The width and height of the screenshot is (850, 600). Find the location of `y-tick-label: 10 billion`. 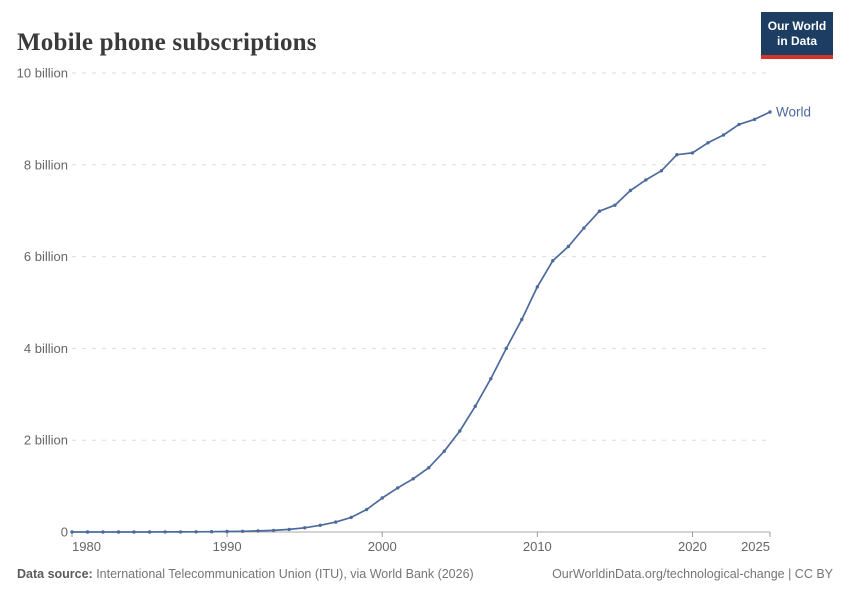

y-tick-label: 10 billion is located at coordinates (42, 73).